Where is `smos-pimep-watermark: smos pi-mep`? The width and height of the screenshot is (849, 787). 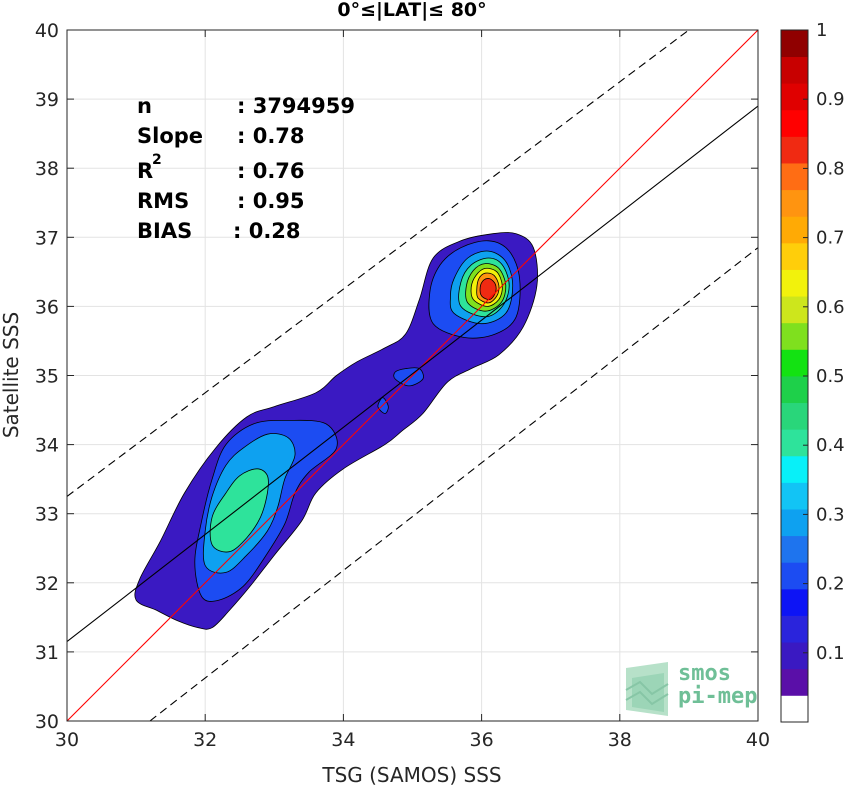
smos-pimep-watermark: smos pi-mep is located at coordinates (691, 688).